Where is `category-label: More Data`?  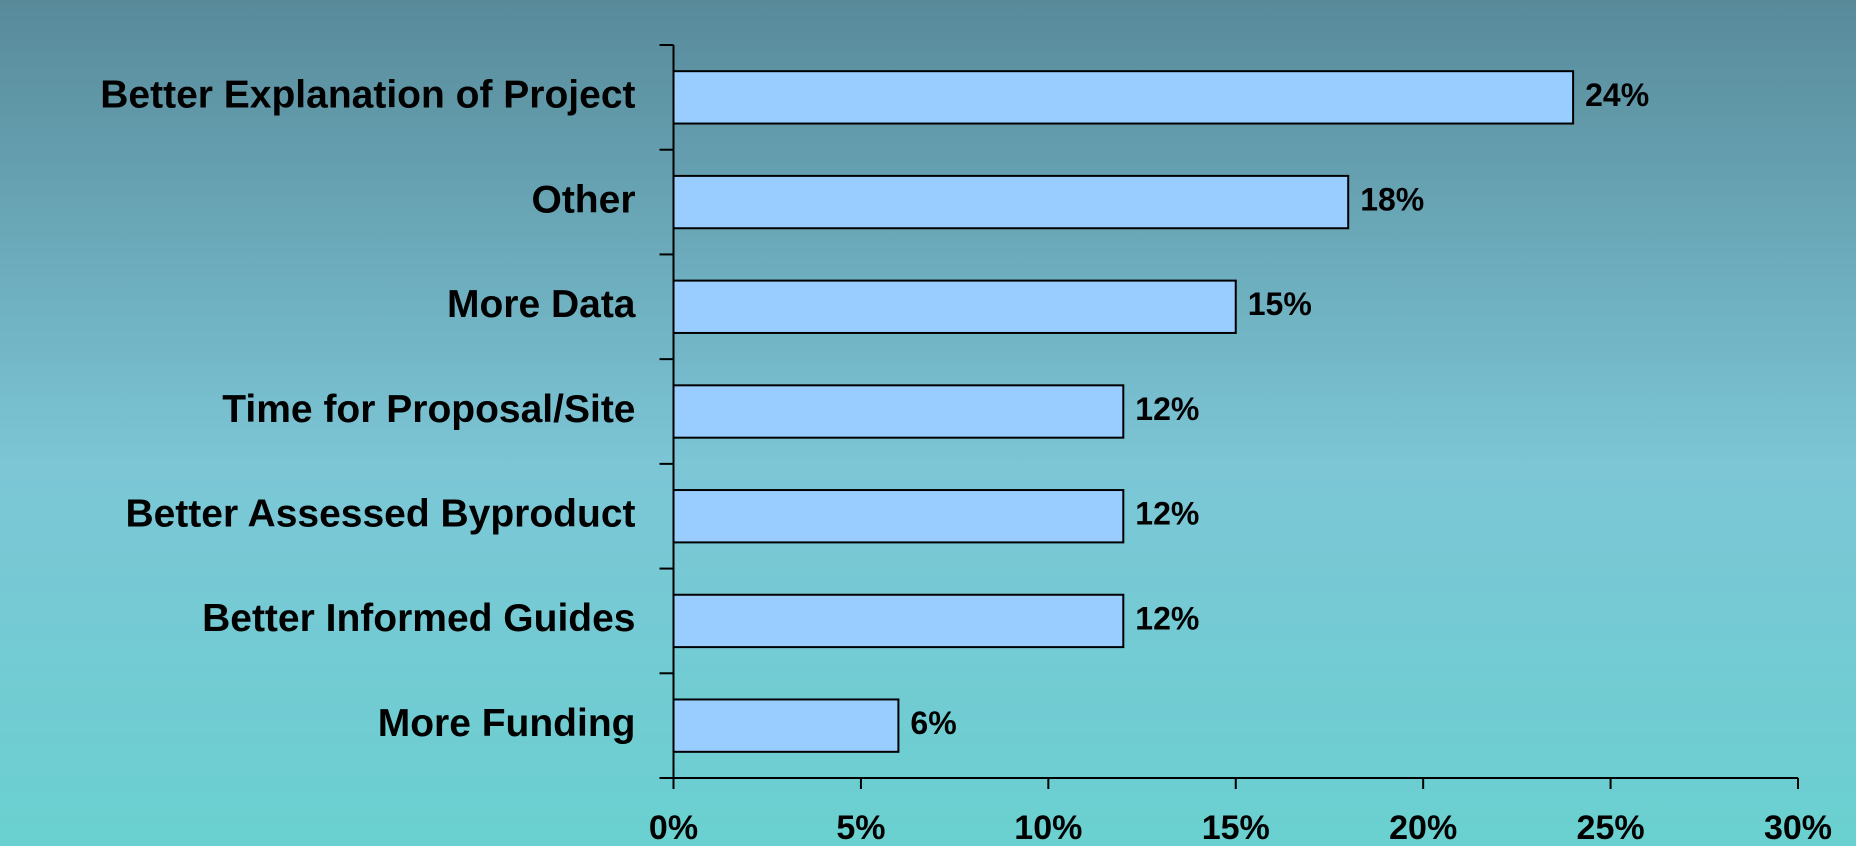 category-label: More Data is located at coordinates (541, 304).